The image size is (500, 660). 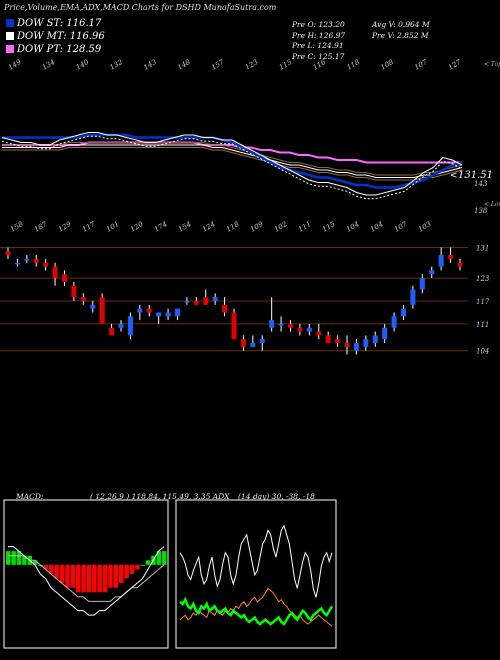 What do you see at coordinates (257, 227) in the screenshot?
I see `low-marker-label: 109` at bounding box center [257, 227].